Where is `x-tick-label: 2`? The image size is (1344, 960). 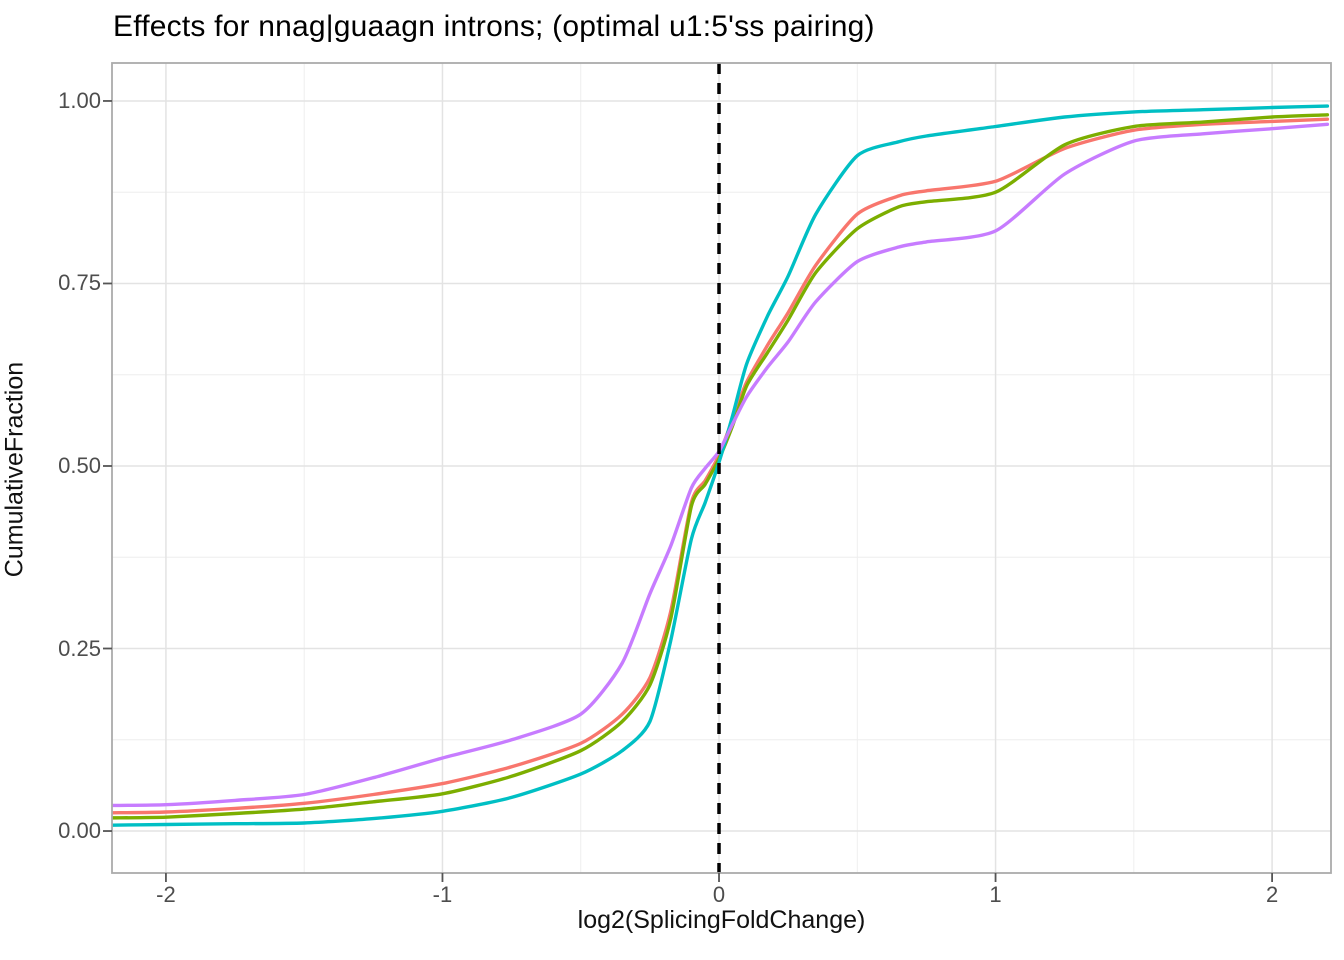 x-tick-label: 2 is located at coordinates (1272, 894).